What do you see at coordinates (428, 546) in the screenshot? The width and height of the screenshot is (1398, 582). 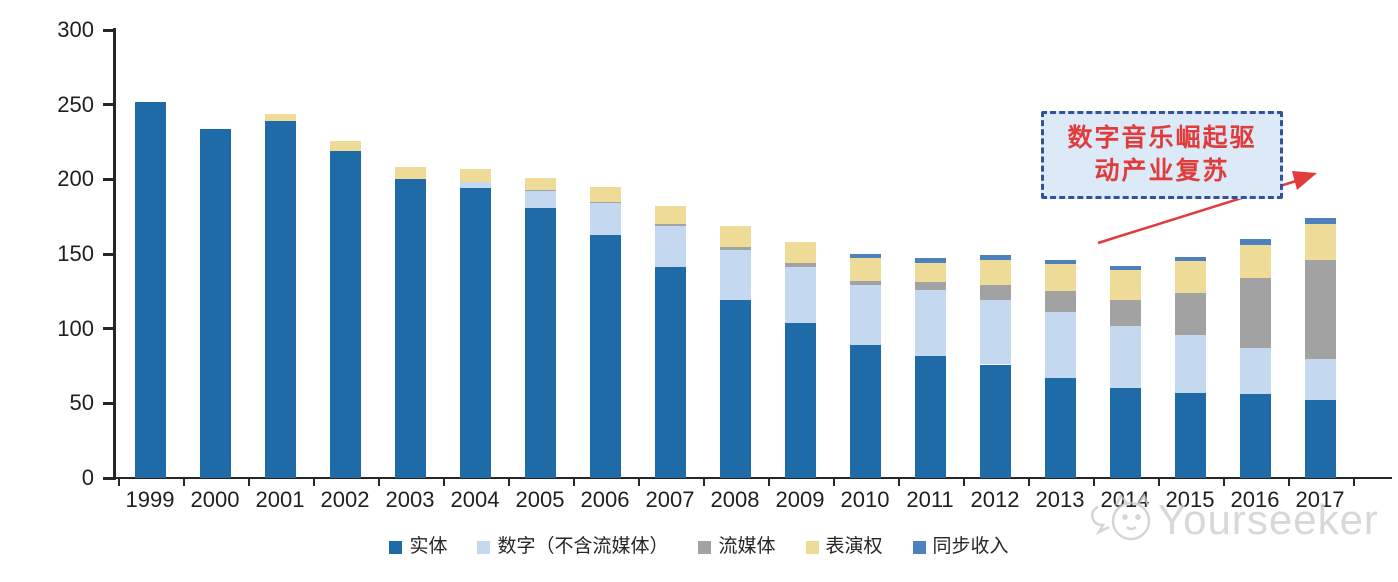 I see `legend-label-physical: 实体` at bounding box center [428, 546].